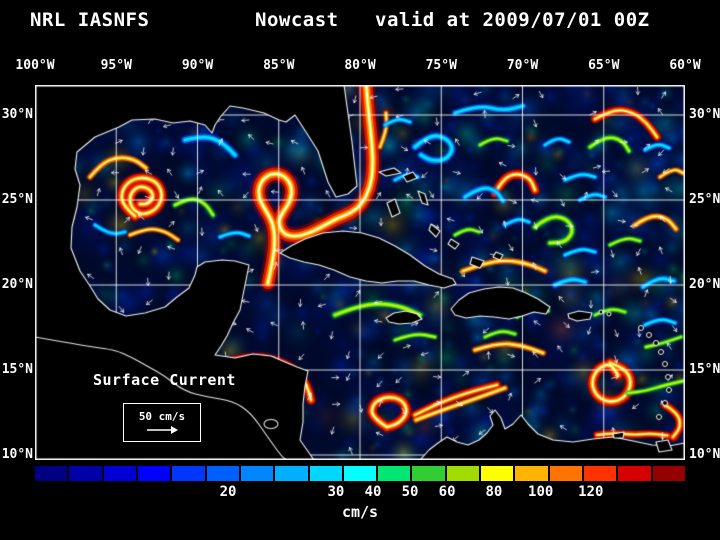 The width and height of the screenshot is (720, 540). What do you see at coordinates (685, 65) in the screenshot?
I see `lon-tick-label: 60°W` at bounding box center [685, 65].